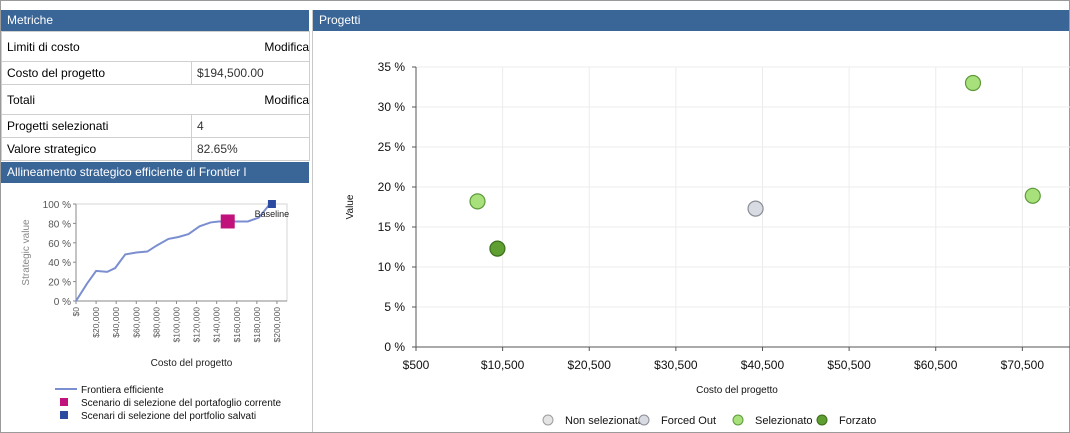 The width and height of the screenshot is (1070, 433). What do you see at coordinates (257, 325) in the screenshot?
I see `frontier-x-tick-label: $180,000` at bounding box center [257, 325].